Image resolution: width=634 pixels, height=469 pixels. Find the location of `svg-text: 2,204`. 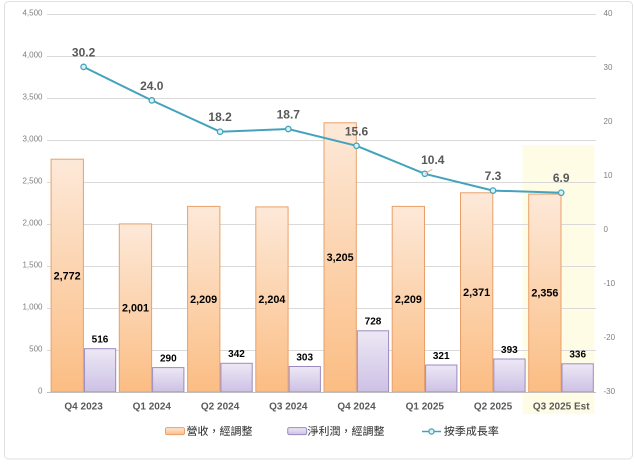

svg-text: 2,204 is located at coordinates (271, 300).